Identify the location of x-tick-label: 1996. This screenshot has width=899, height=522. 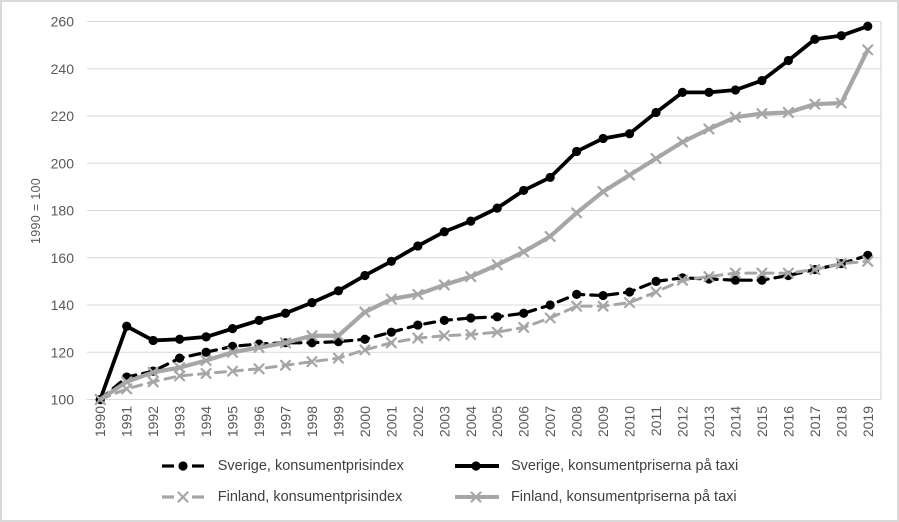
(259, 421).